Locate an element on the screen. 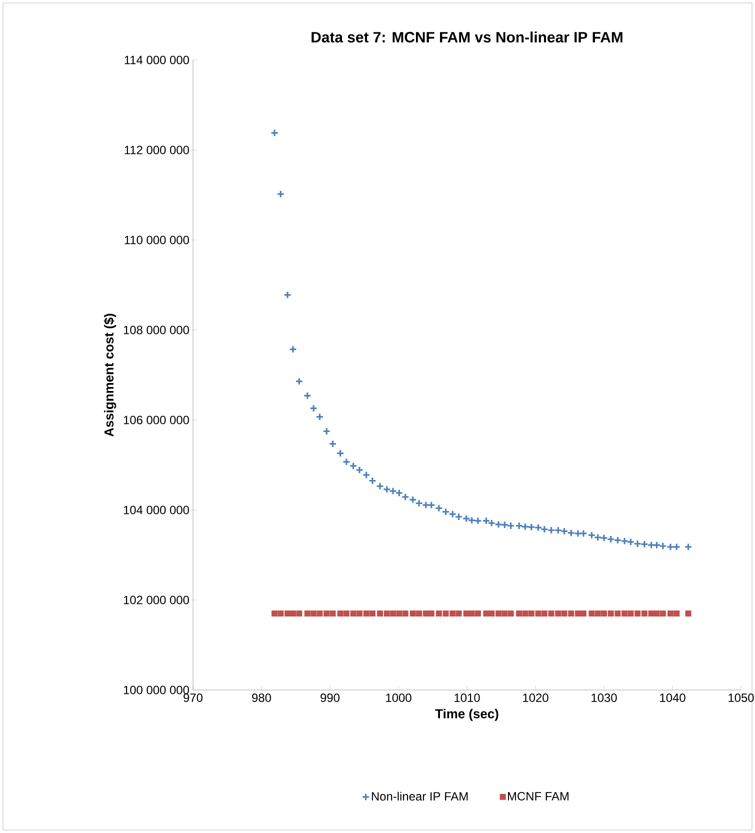 Image resolution: width=755 pixels, height=833 pixels. y-tick-label: 102 000 000 is located at coordinates (156, 600).